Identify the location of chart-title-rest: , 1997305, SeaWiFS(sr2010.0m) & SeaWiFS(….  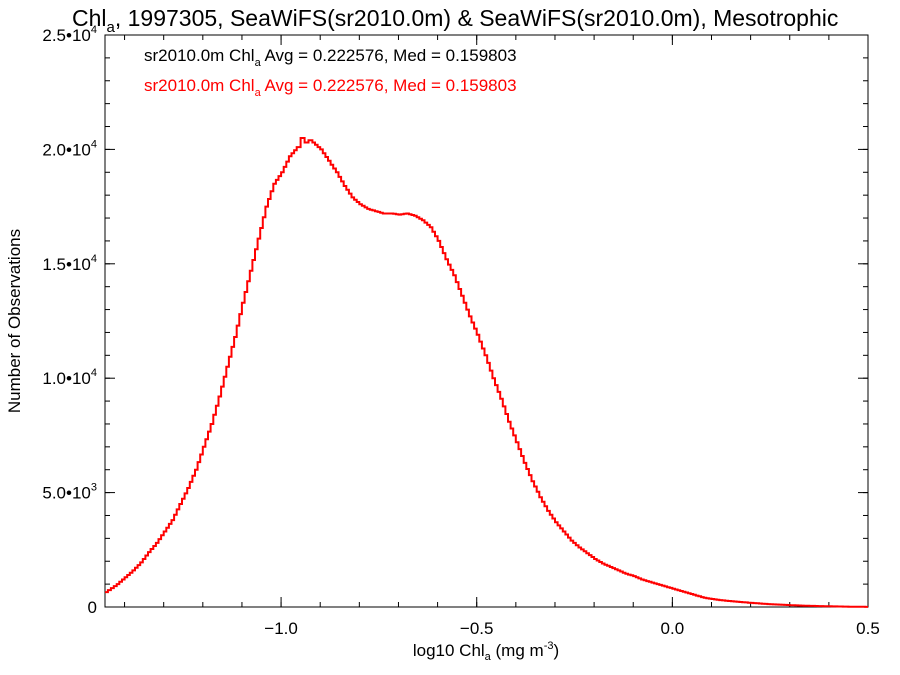
(477, 18).